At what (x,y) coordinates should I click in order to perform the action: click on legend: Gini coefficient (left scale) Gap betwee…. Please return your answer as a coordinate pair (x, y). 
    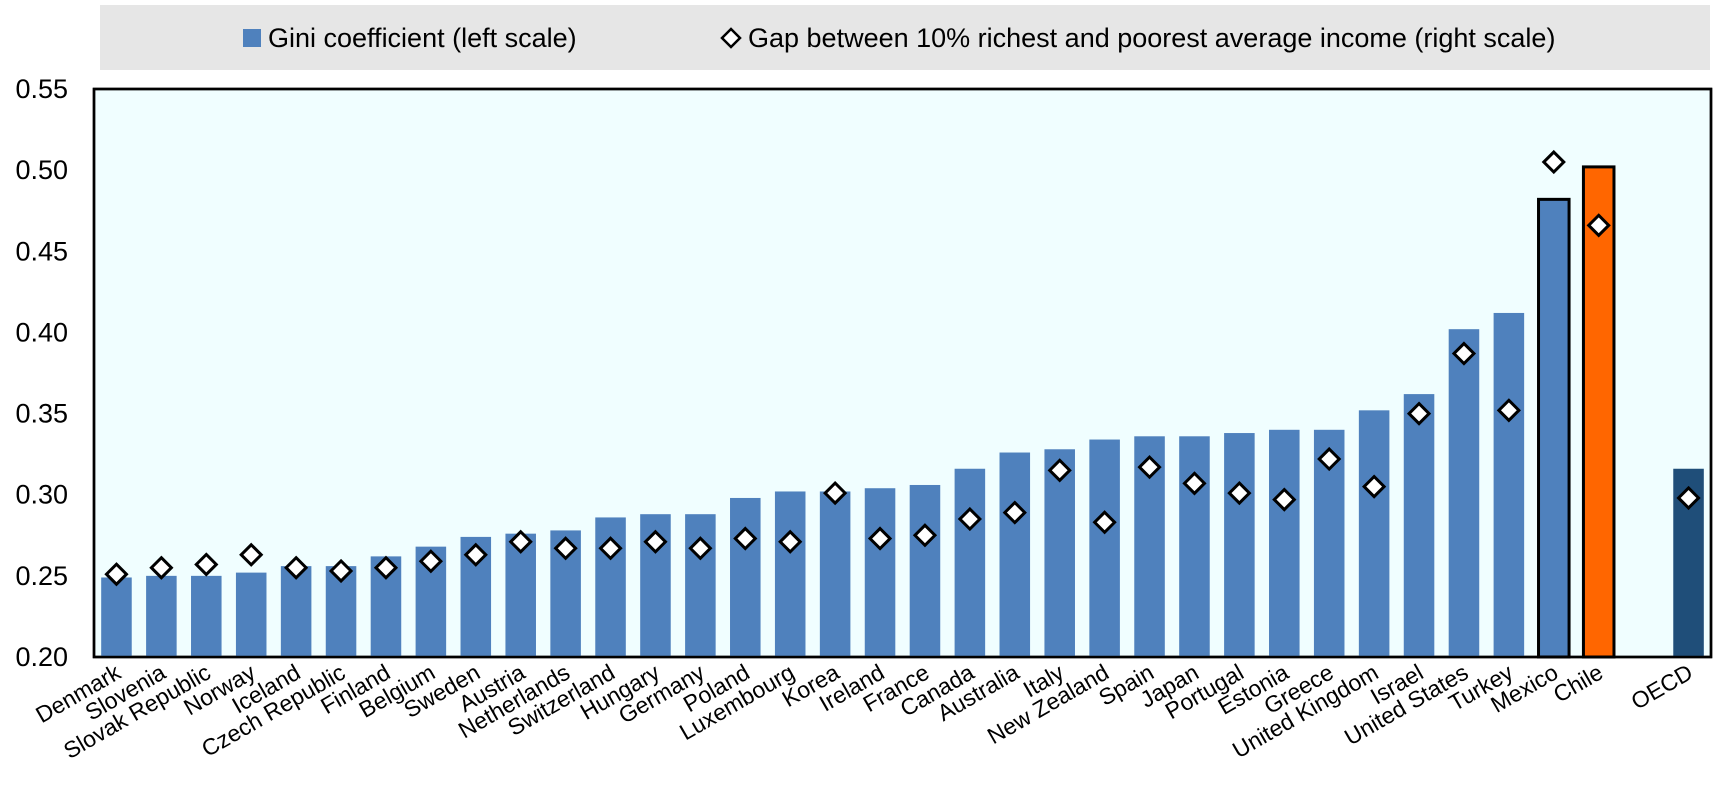
    Looking at the image, I should click on (905, 37).